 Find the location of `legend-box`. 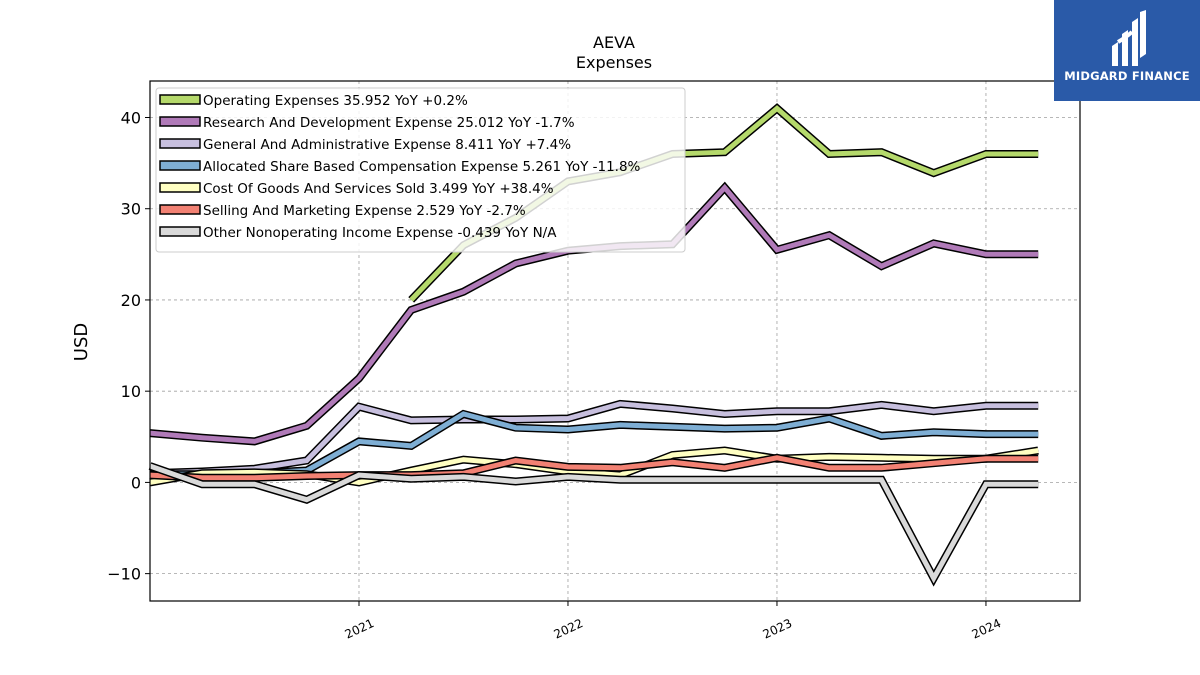

legend-box is located at coordinates (420, 170).